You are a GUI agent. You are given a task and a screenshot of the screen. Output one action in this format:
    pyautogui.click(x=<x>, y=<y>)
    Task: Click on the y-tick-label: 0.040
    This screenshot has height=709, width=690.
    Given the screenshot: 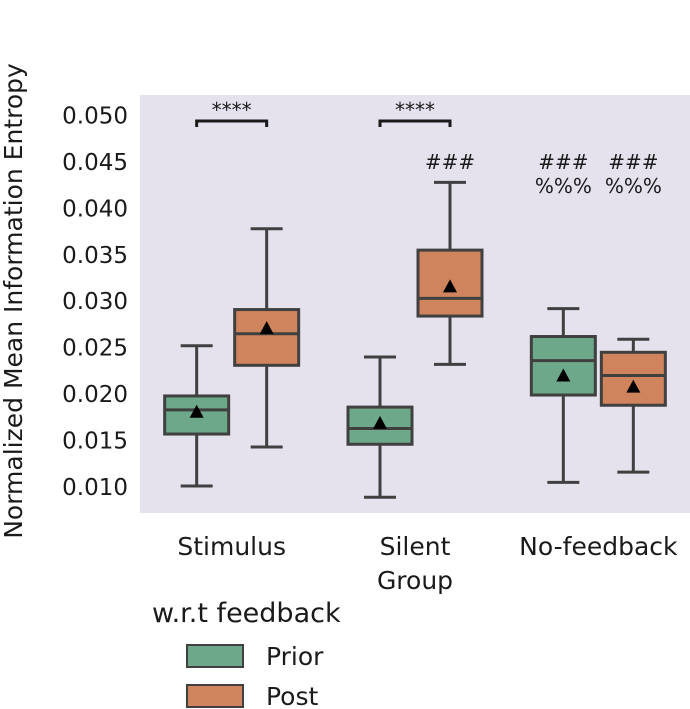 What is the action you would take?
    pyautogui.click(x=95, y=209)
    